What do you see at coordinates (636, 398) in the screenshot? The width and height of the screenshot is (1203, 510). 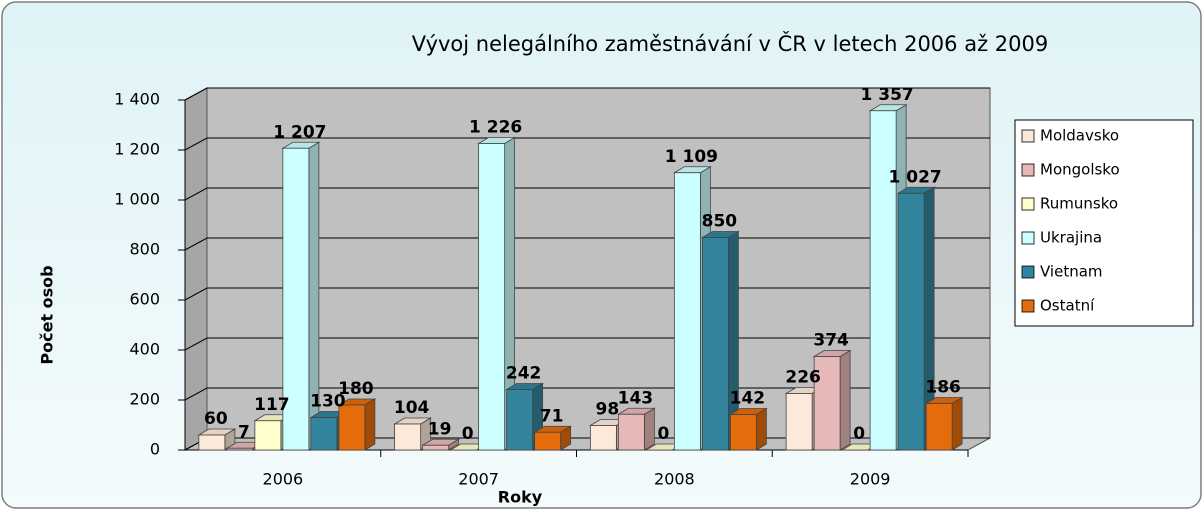 I see `value-label: 143` at bounding box center [636, 398].